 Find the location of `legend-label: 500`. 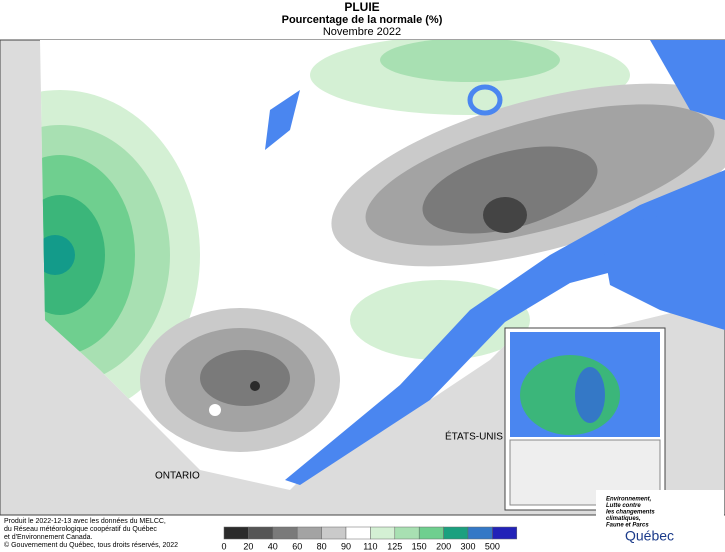

legend-label: 500 is located at coordinates (492, 546).